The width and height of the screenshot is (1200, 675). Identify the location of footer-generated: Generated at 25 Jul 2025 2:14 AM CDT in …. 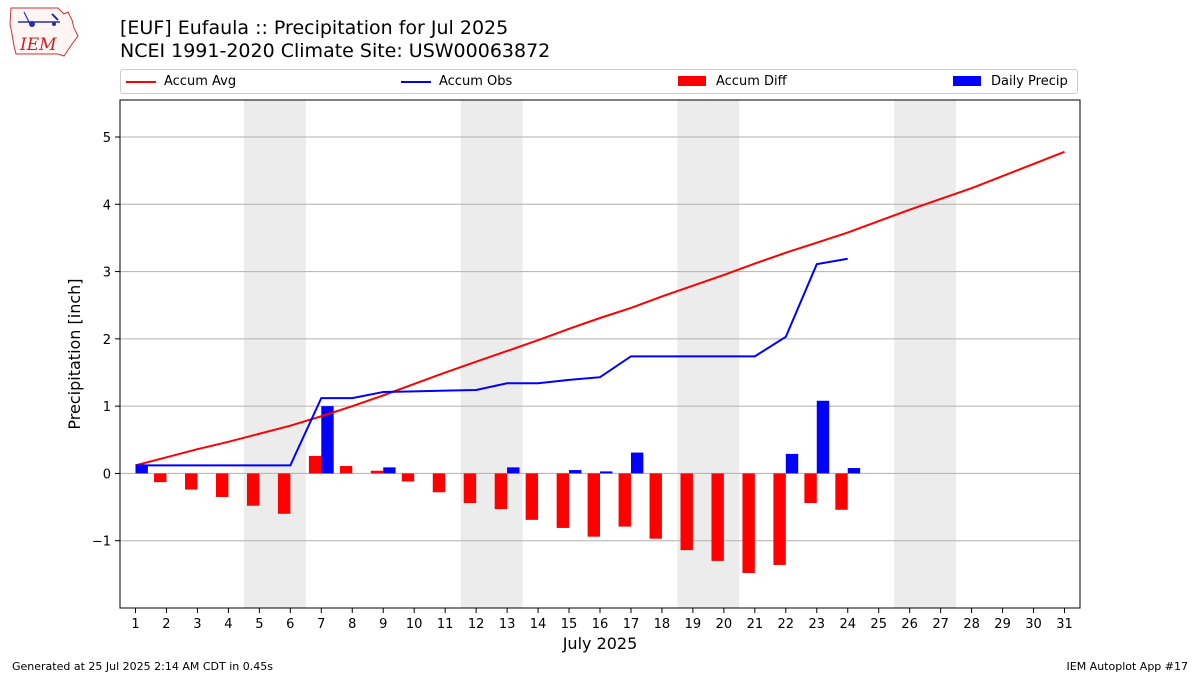
(142, 666).